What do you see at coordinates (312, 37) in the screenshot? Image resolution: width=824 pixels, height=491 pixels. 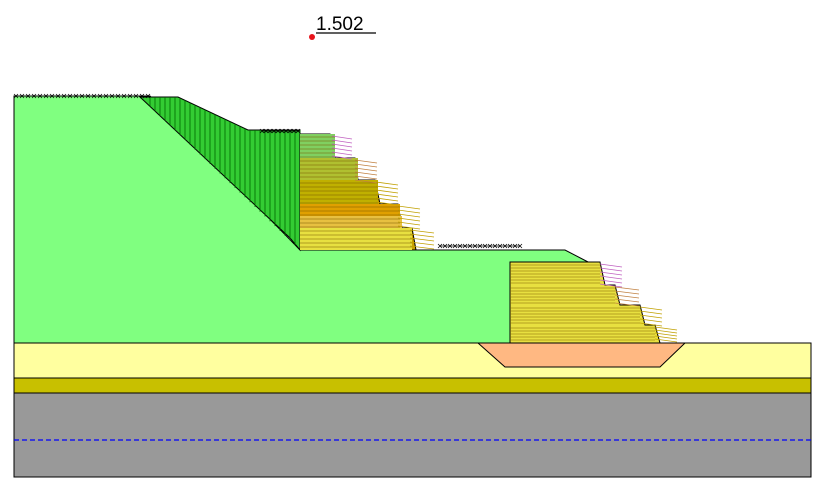 I see `slip-center-marker` at bounding box center [312, 37].